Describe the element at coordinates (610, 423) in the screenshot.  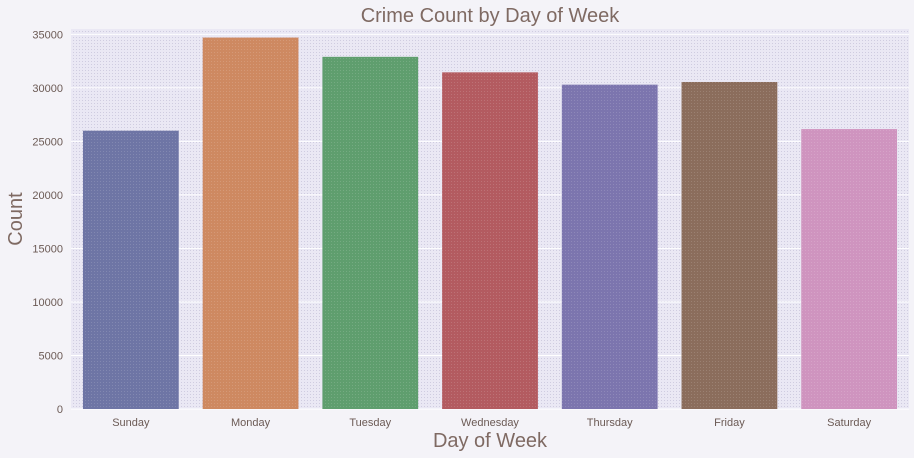
I see `x-tick-label-thursday: Thursday` at that location.